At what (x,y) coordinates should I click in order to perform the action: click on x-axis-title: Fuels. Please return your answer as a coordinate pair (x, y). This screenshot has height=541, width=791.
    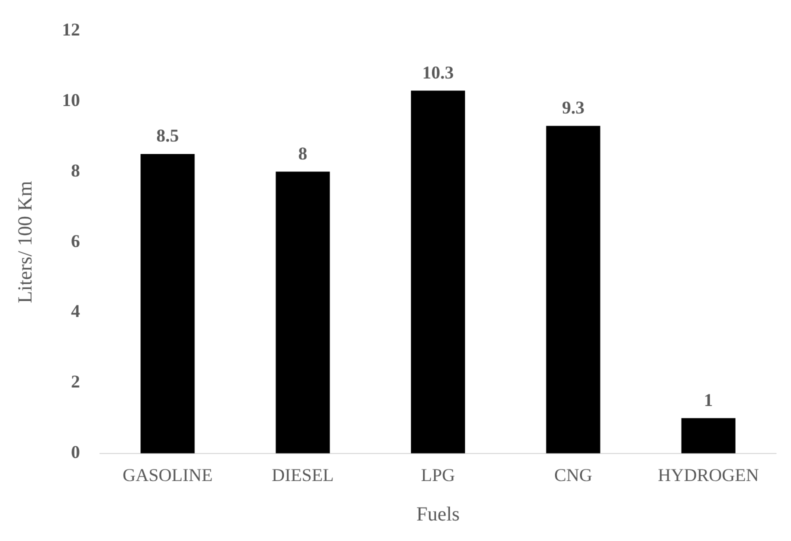
    Looking at the image, I should click on (438, 514).